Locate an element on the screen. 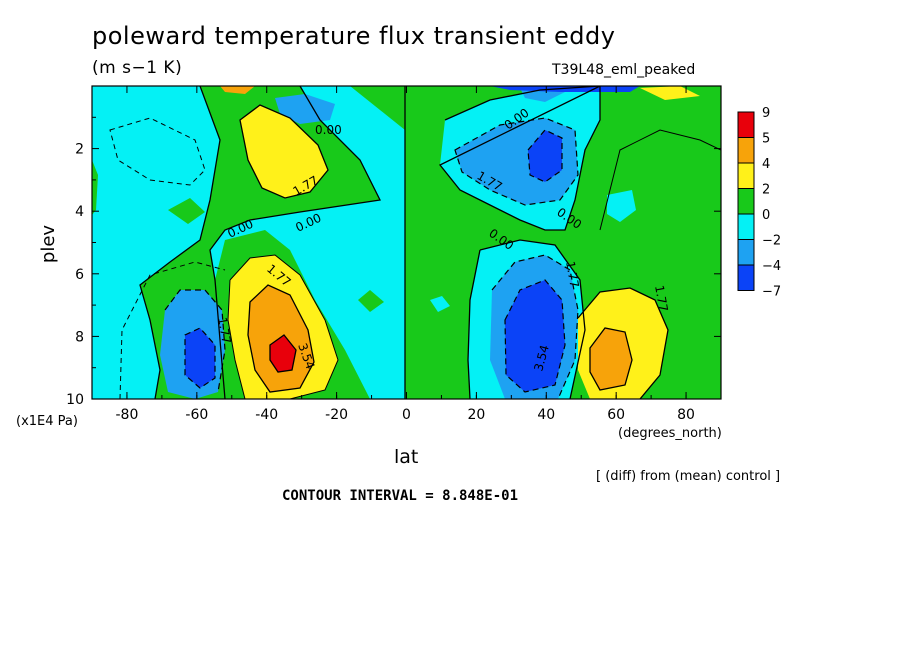  contour-pos-sh-up is located at coordinates (284, 151).